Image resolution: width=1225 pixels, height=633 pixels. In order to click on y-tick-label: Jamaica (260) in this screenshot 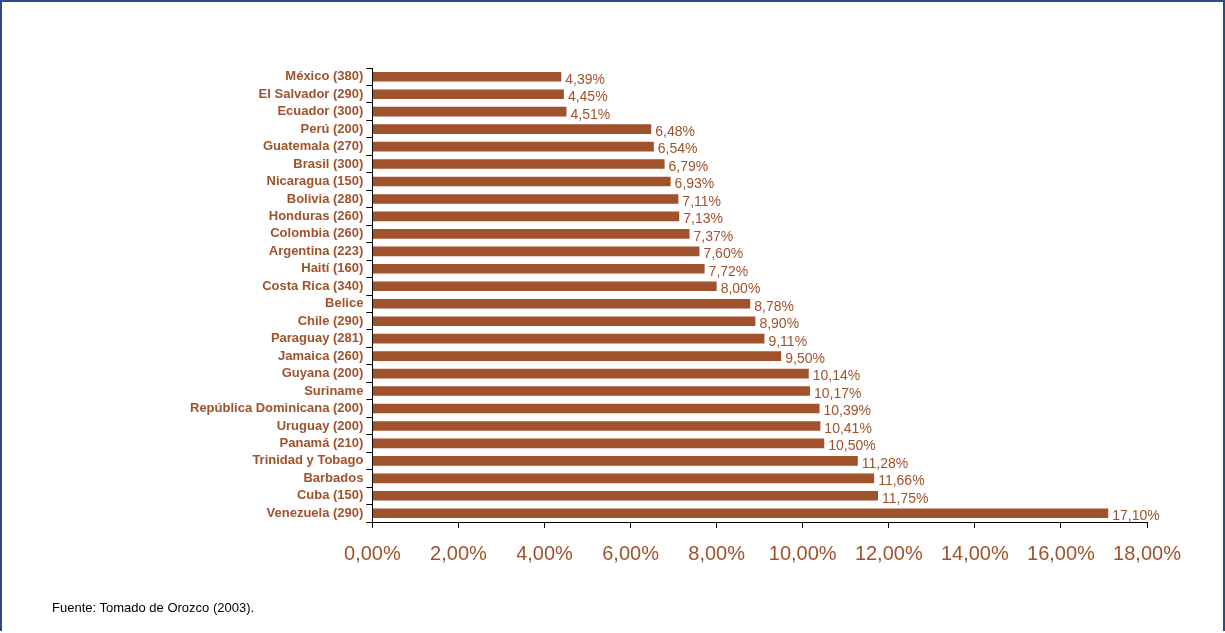, I will do `click(321, 355)`.